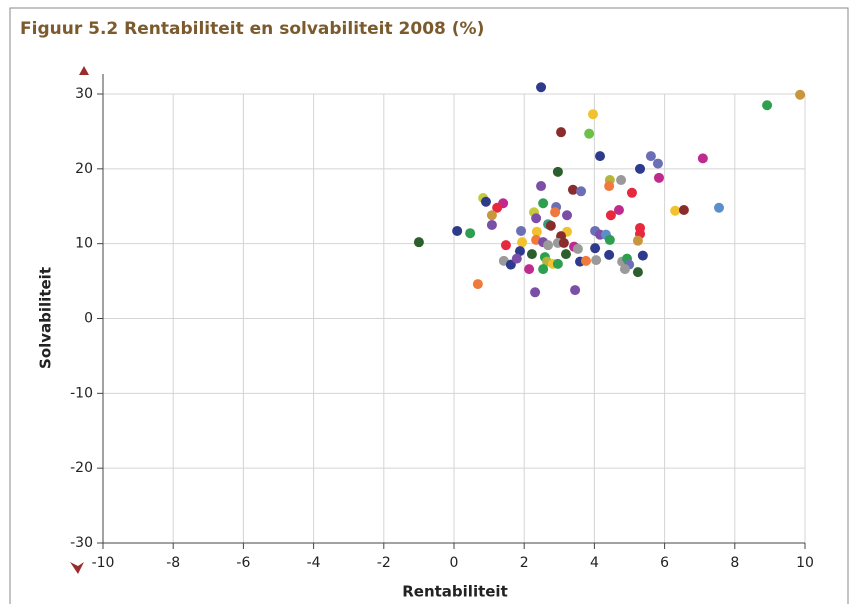  Describe the element at coordinates (805, 563) in the screenshot. I see `x-tick-label: 10` at that location.